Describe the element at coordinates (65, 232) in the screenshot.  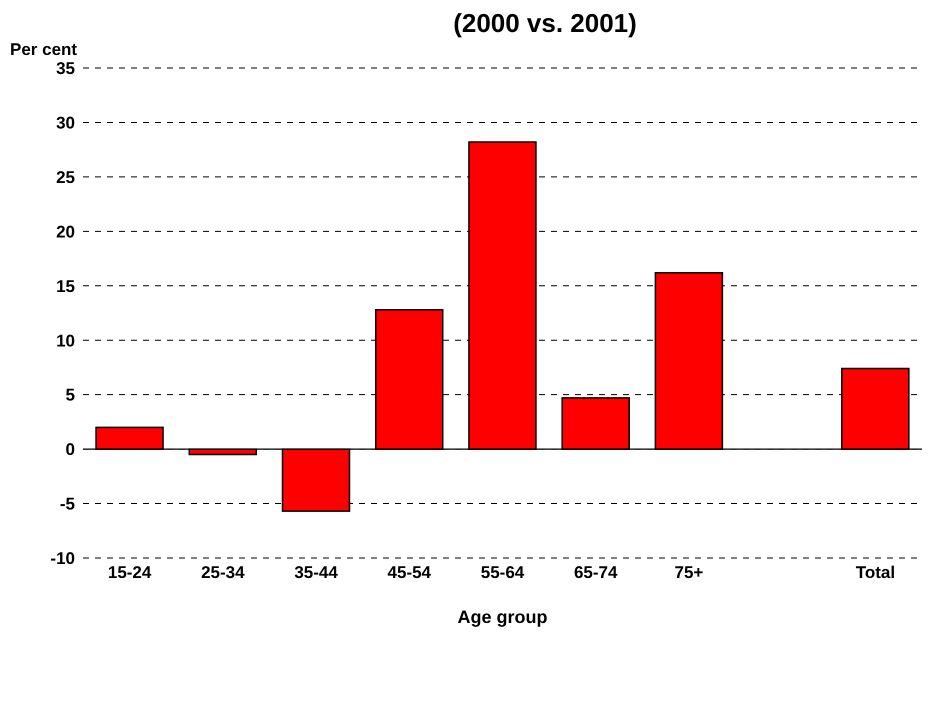
I see `y-tick-label: 20` at that location.